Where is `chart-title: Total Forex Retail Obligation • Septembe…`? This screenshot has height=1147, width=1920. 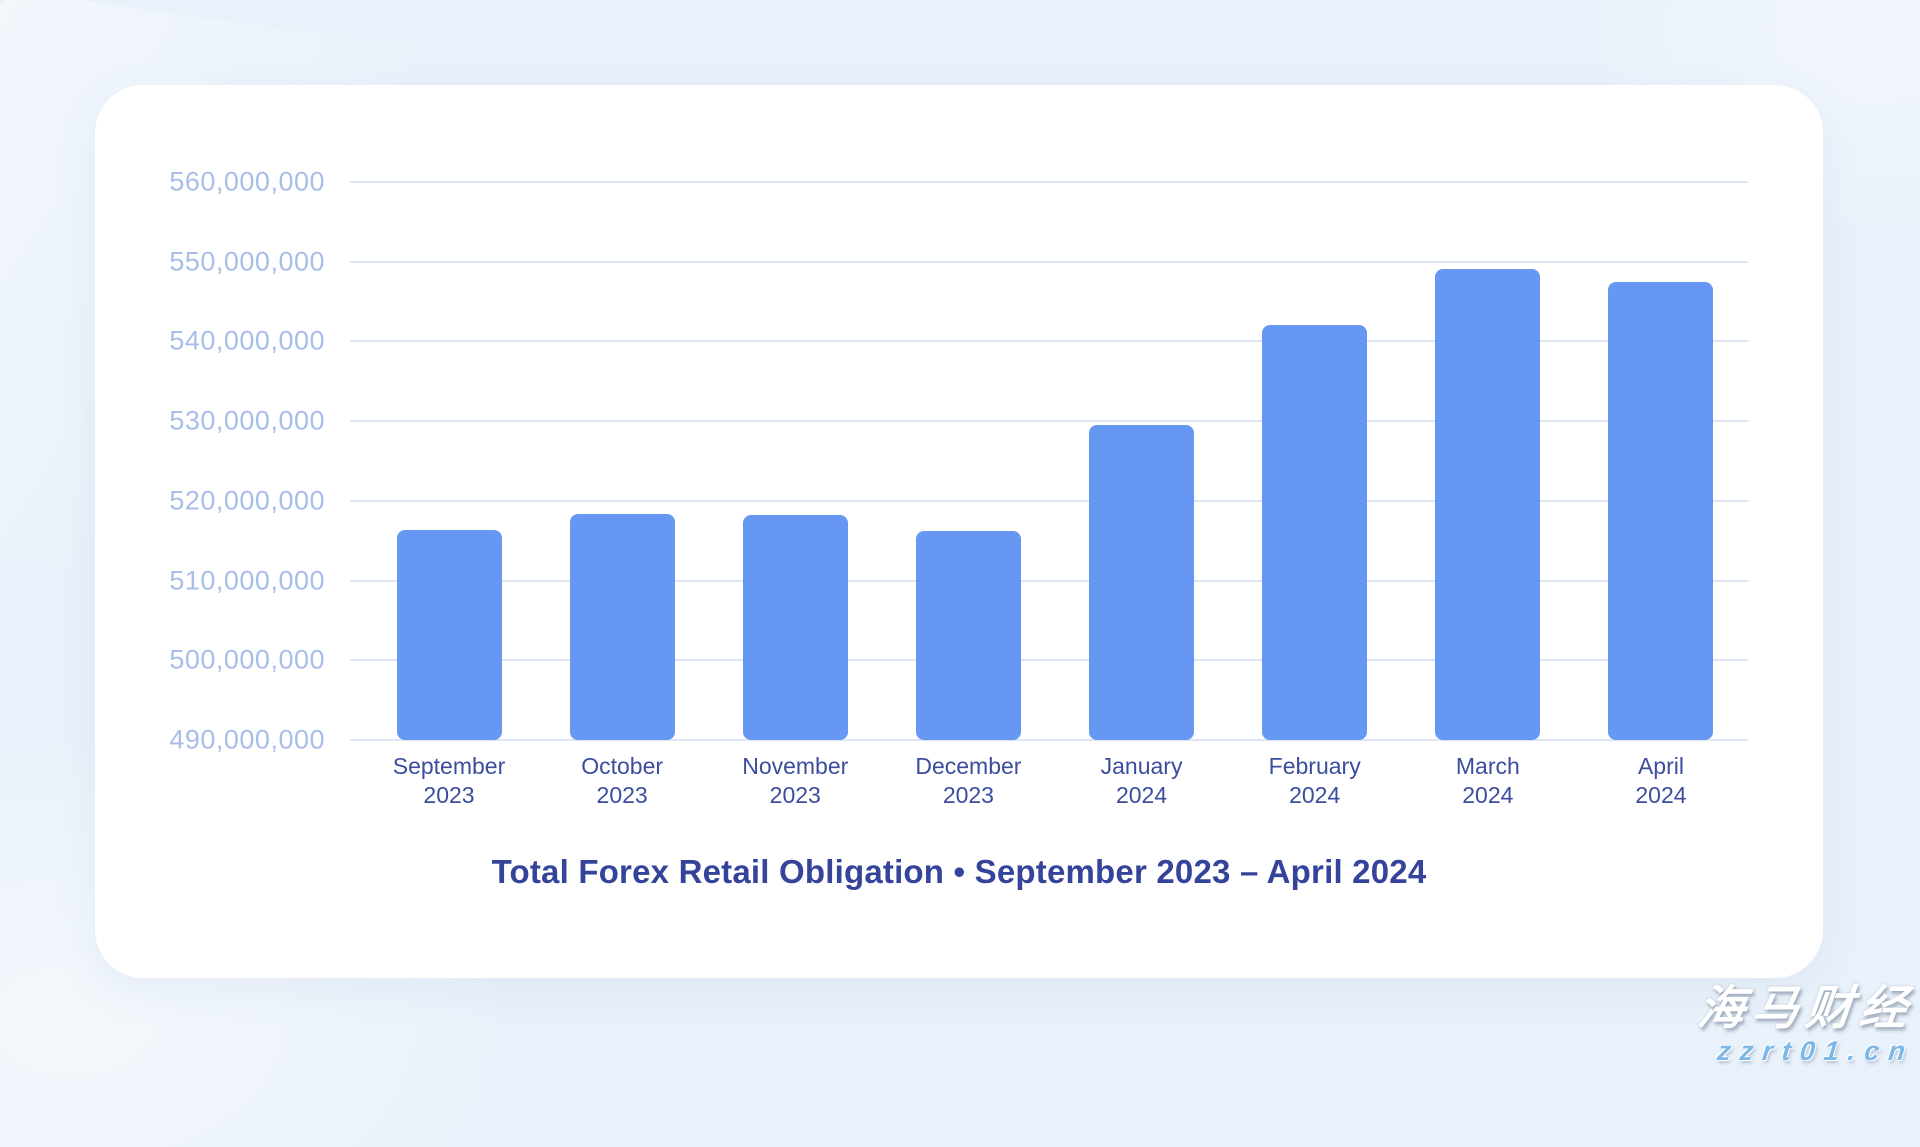
chart-title: Total Forex Retail Obligation • Septembe… is located at coordinates (959, 871).